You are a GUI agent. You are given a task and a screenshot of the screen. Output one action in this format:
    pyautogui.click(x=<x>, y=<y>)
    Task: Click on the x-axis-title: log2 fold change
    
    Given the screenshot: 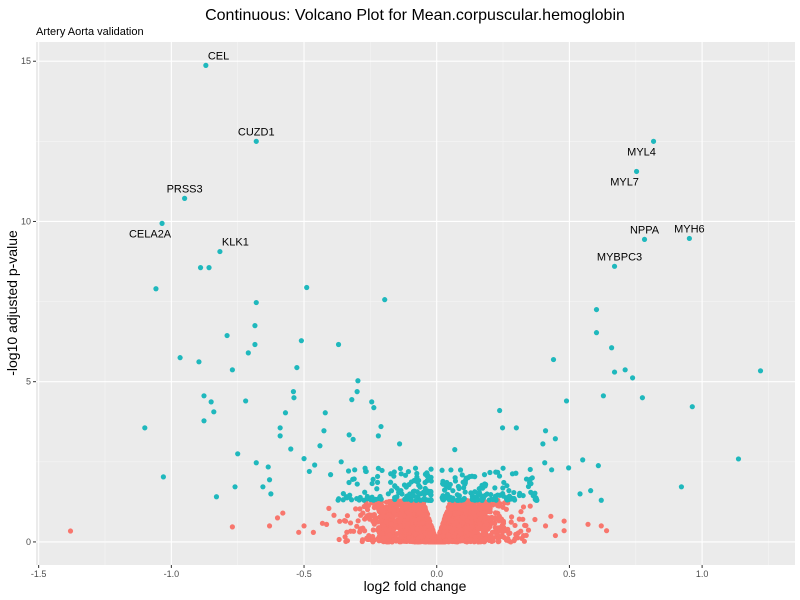 What is the action you would take?
    pyautogui.click(x=415, y=586)
    